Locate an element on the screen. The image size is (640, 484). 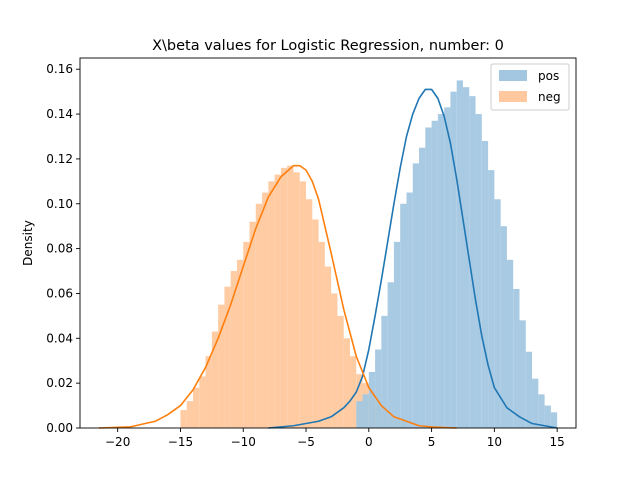
x-tick-label: −5 is located at coordinates (306, 442).